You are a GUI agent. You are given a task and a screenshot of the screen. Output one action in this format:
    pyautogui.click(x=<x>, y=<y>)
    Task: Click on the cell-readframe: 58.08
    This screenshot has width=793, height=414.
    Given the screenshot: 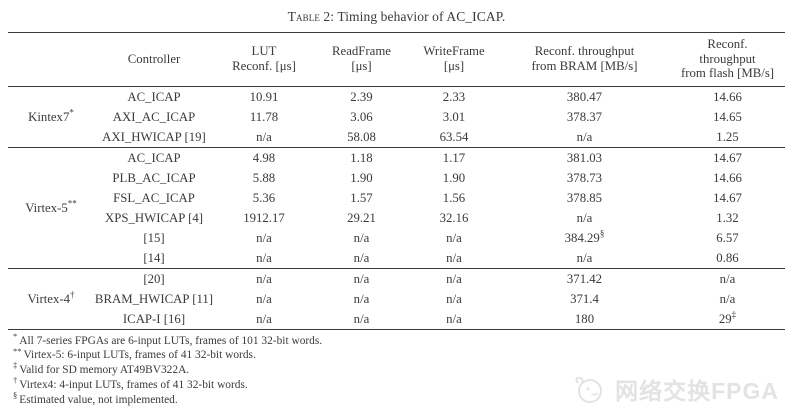 What is the action you would take?
    pyautogui.click(x=361, y=136)
    